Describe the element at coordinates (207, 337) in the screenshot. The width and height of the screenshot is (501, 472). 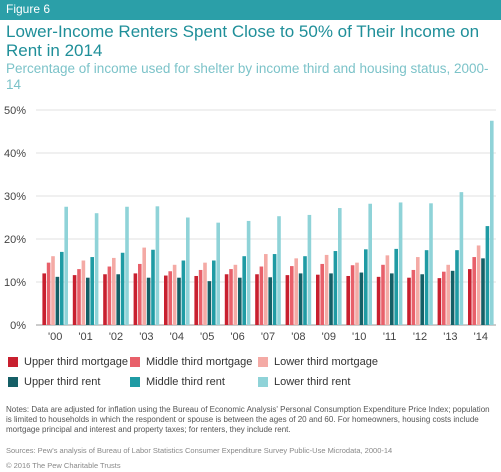
I see `x-tick-label: '05` at that location.